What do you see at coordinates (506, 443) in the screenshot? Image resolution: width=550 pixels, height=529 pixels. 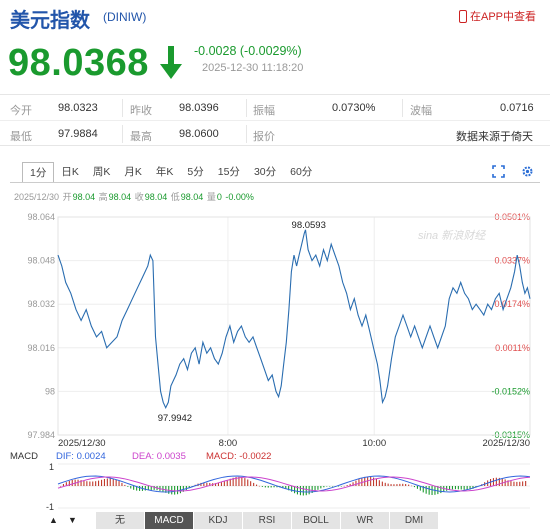 I see `x-tick-label: 2025/12/30` at bounding box center [506, 443].